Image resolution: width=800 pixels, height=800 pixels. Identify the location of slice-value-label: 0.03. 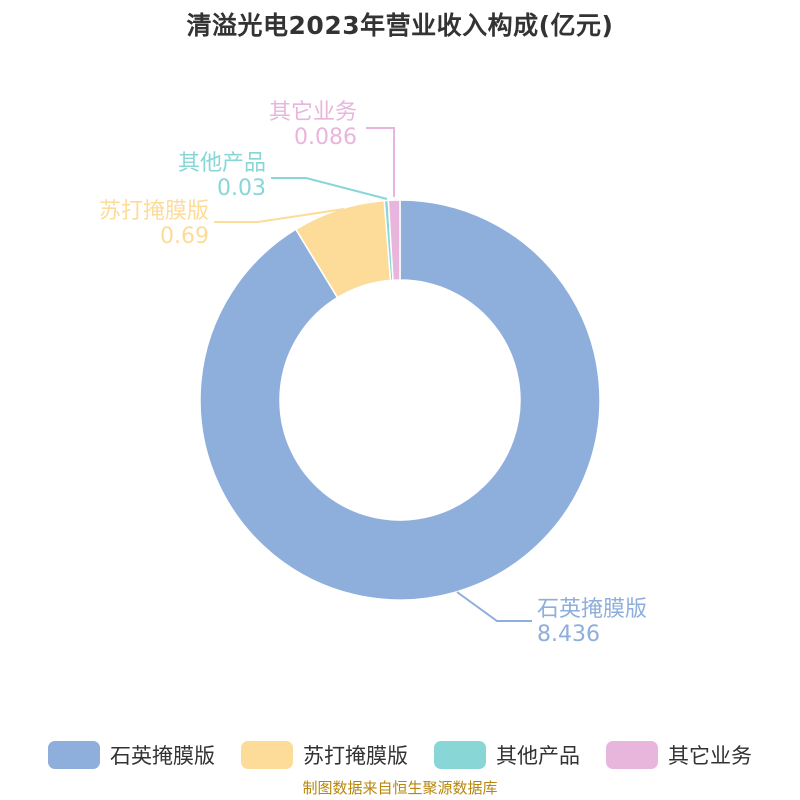
(241, 188).